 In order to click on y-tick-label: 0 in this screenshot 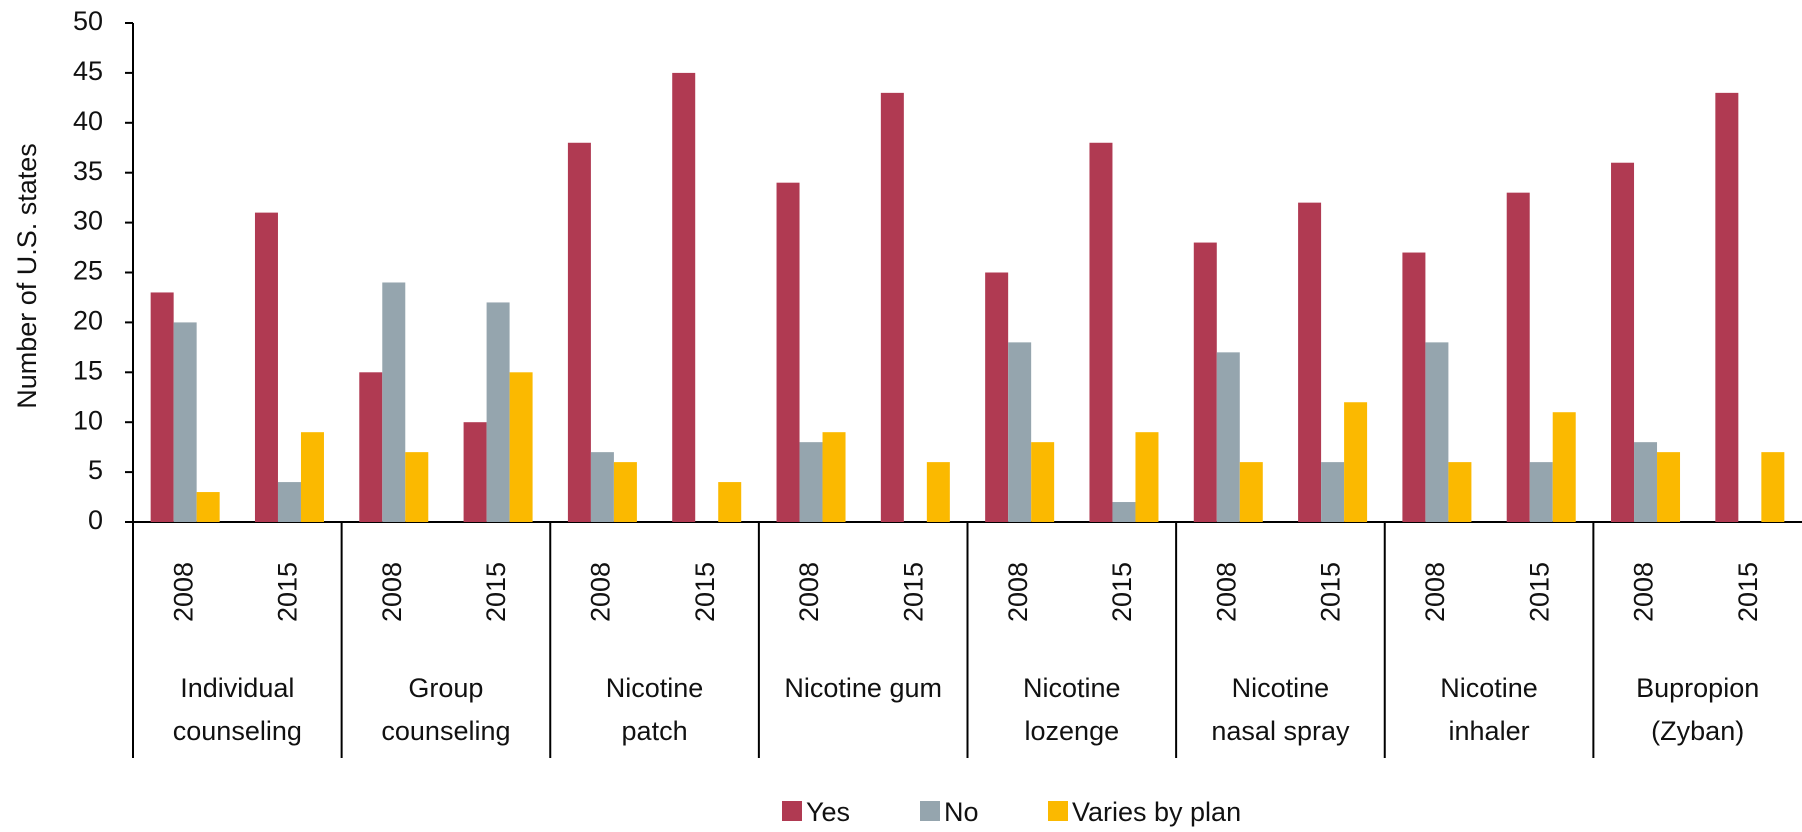, I will do `click(95, 520)`.